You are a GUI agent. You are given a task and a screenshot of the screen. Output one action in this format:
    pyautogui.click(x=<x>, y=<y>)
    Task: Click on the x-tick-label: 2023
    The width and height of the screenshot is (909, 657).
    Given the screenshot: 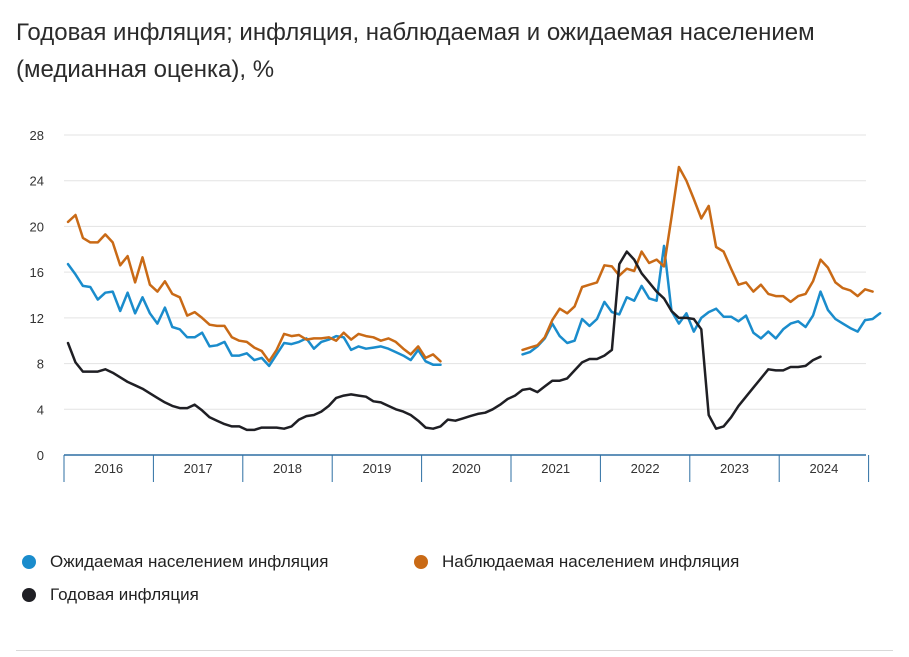 What is the action you would take?
    pyautogui.click(x=734, y=468)
    